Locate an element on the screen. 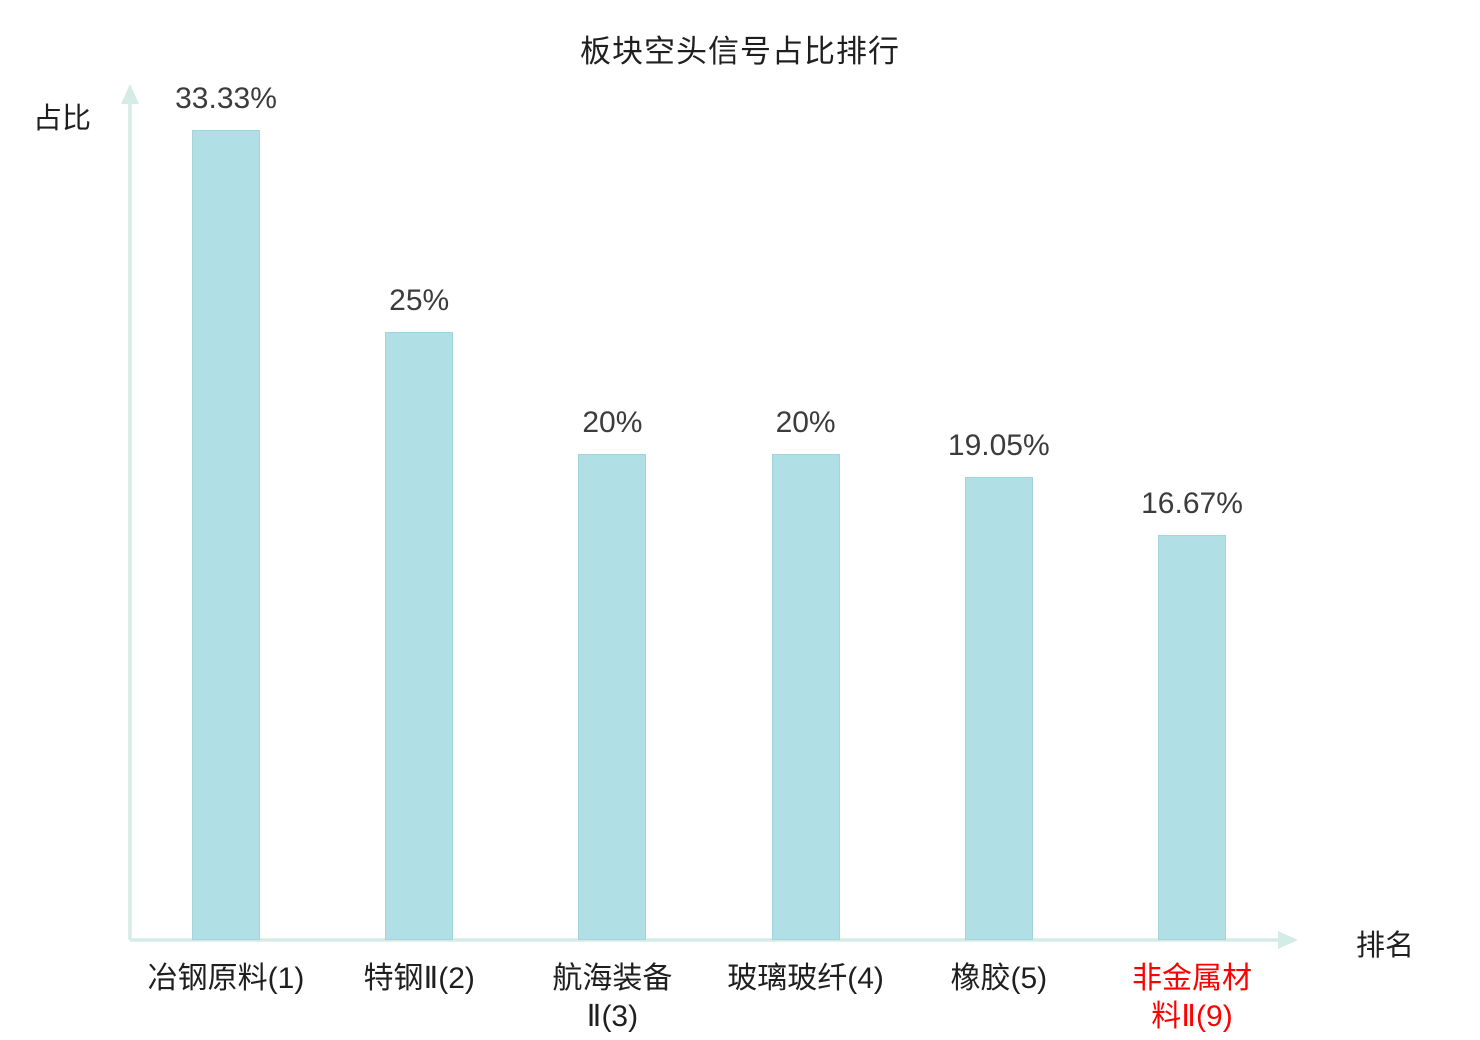  category-label-5: 橡胶(5) is located at coordinates (999, 978).